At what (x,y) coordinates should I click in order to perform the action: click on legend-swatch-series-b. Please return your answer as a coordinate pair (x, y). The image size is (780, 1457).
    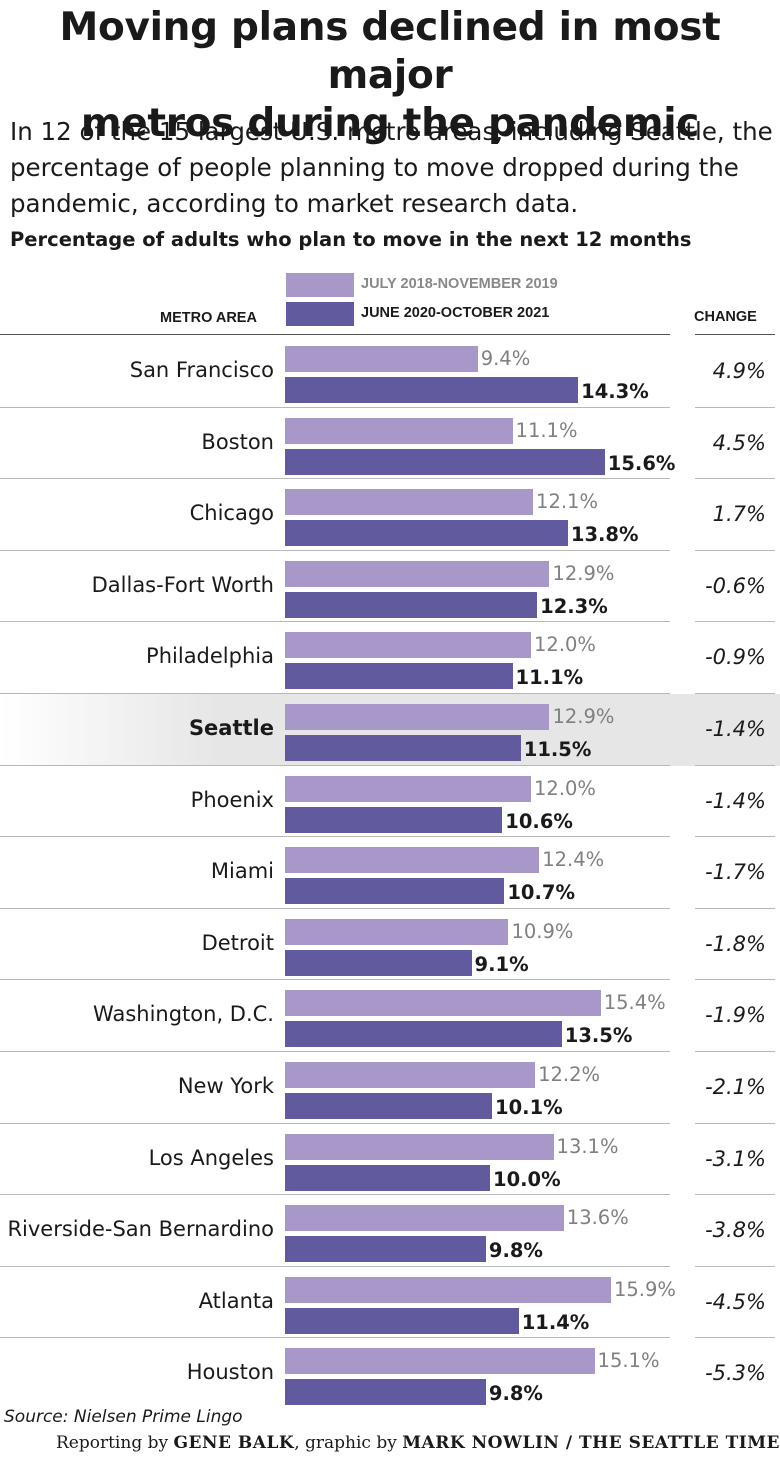
    Looking at the image, I should click on (320, 314).